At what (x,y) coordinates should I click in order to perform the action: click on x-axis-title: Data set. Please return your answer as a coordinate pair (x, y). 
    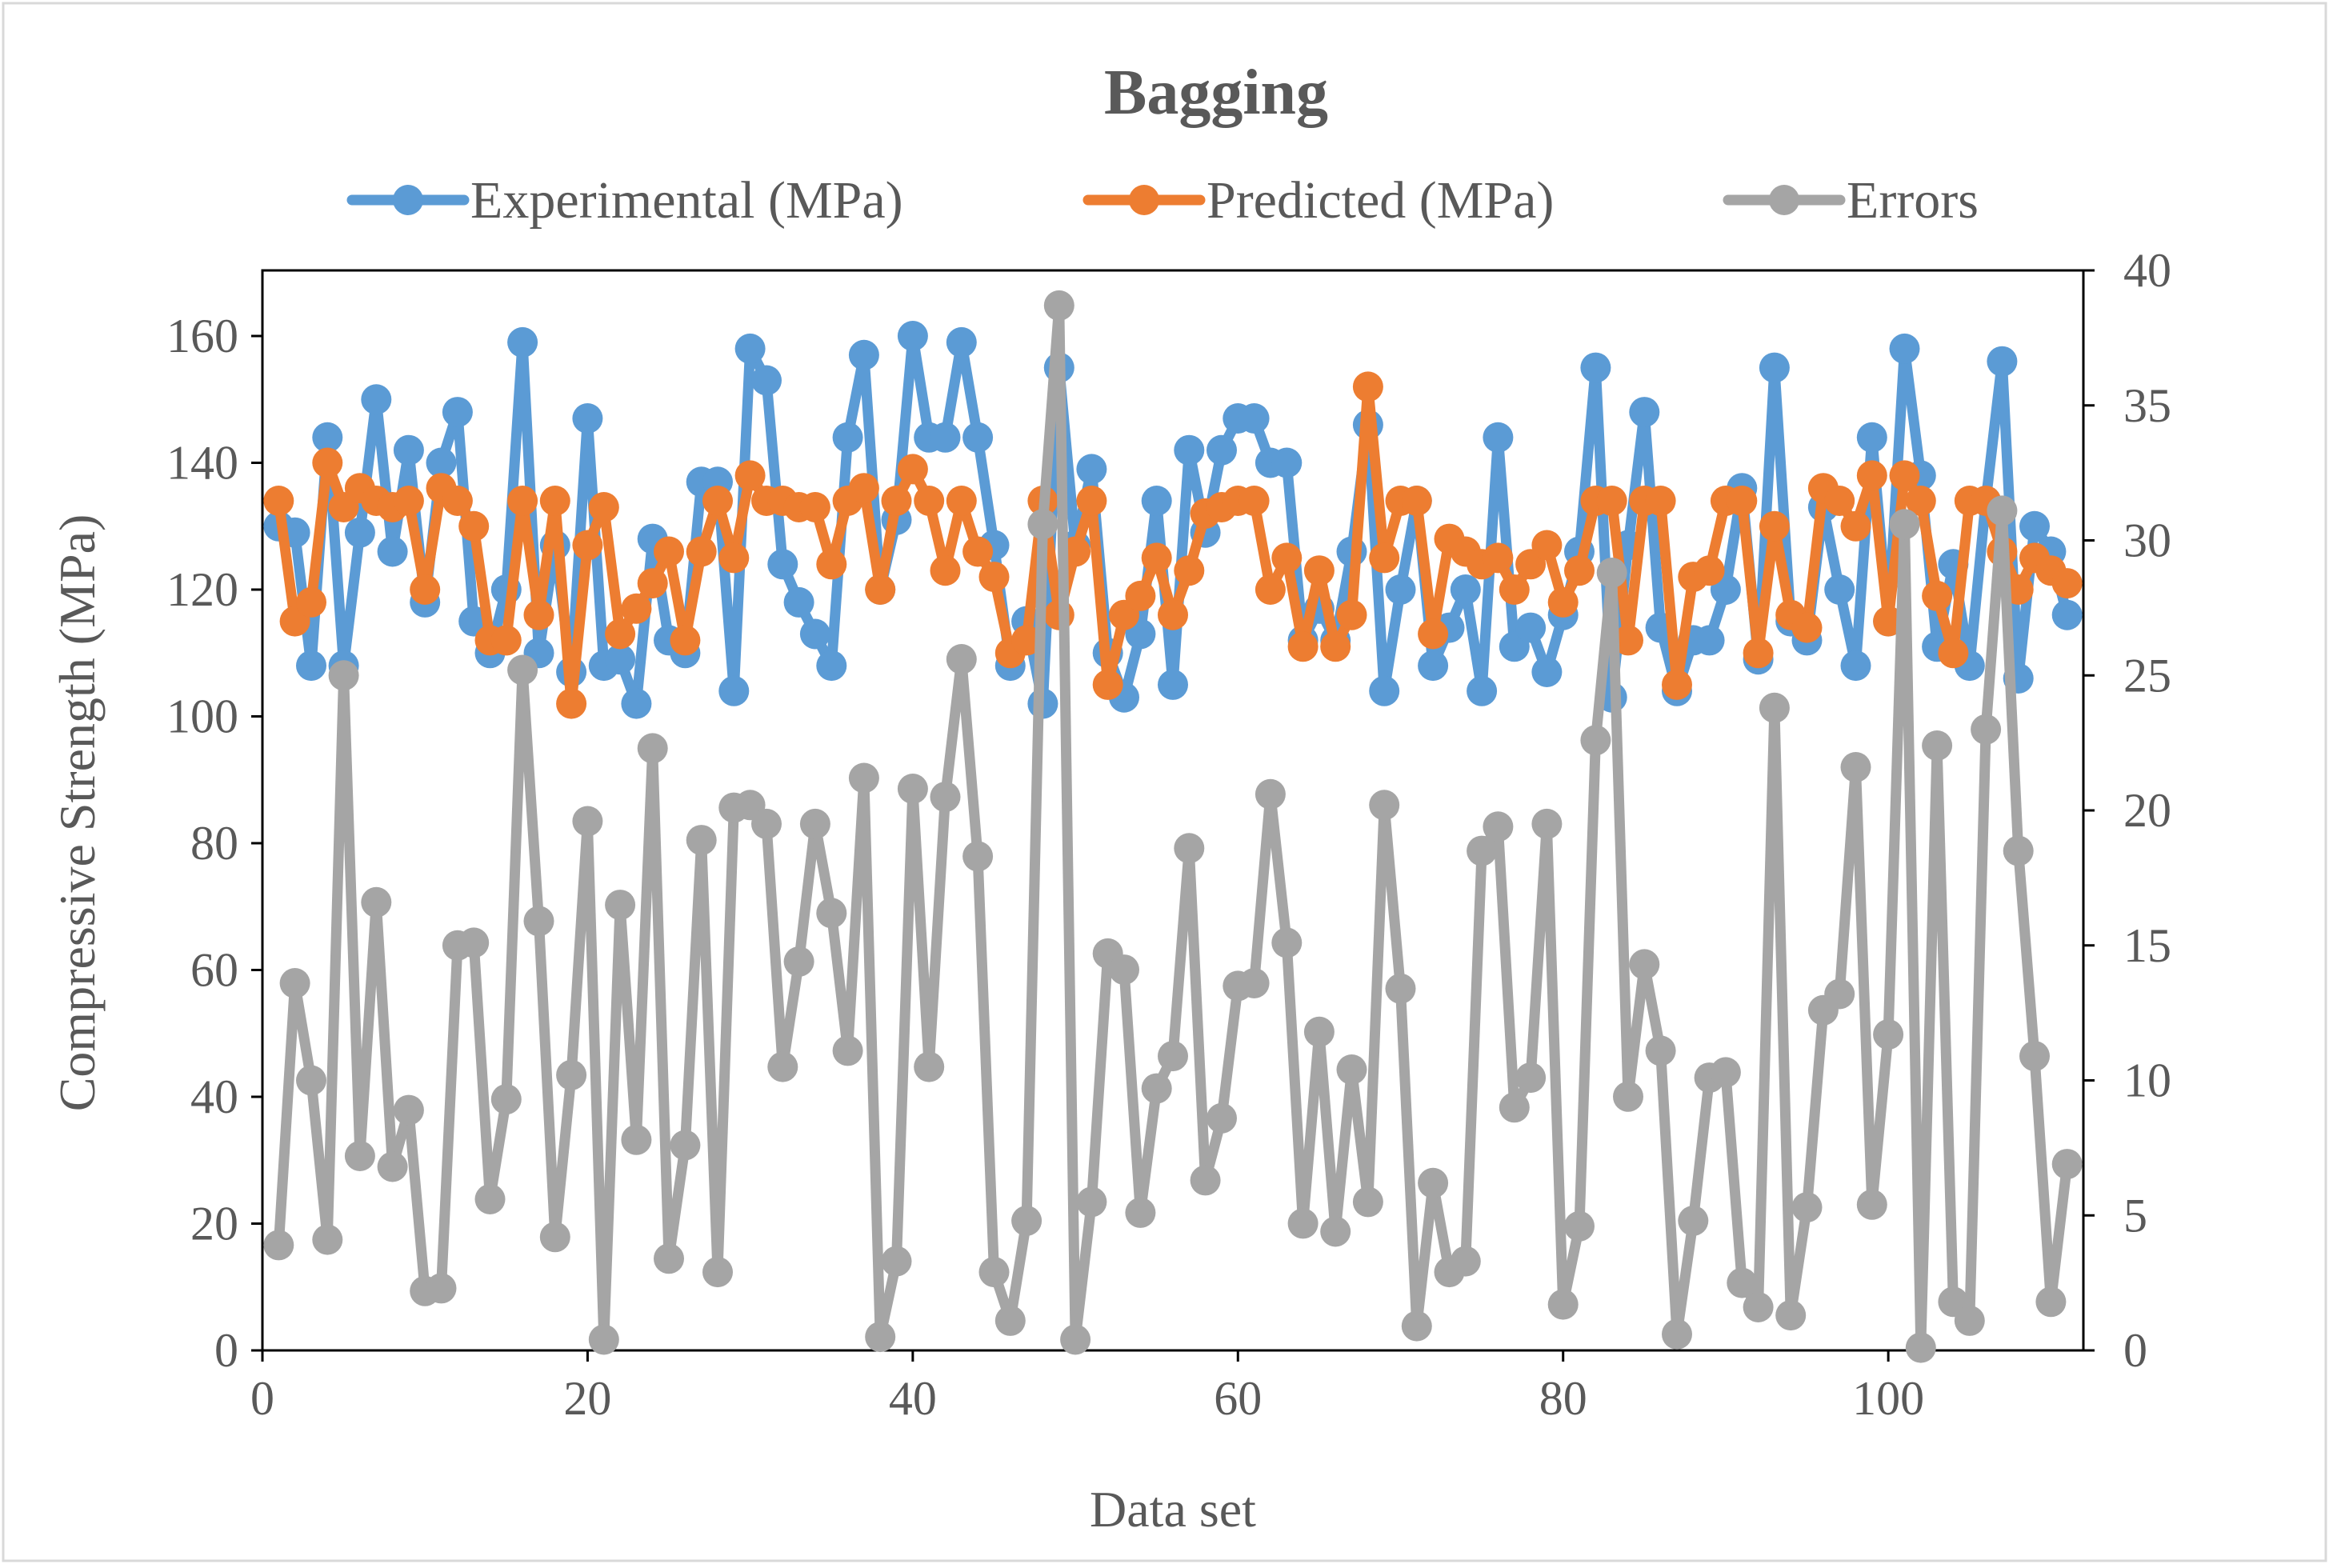
    Looking at the image, I should click on (1173, 1509).